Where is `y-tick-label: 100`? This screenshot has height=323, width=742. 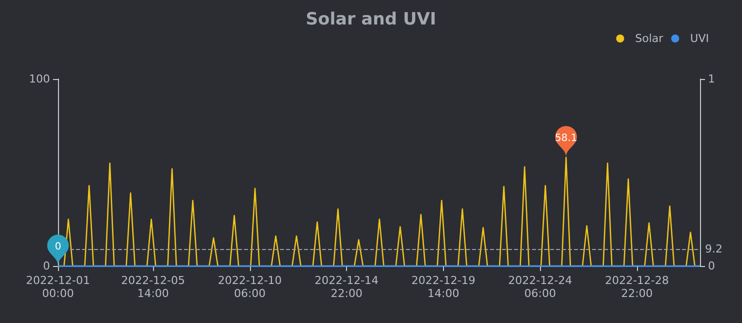
y-tick-label: 100 is located at coordinates (39, 79).